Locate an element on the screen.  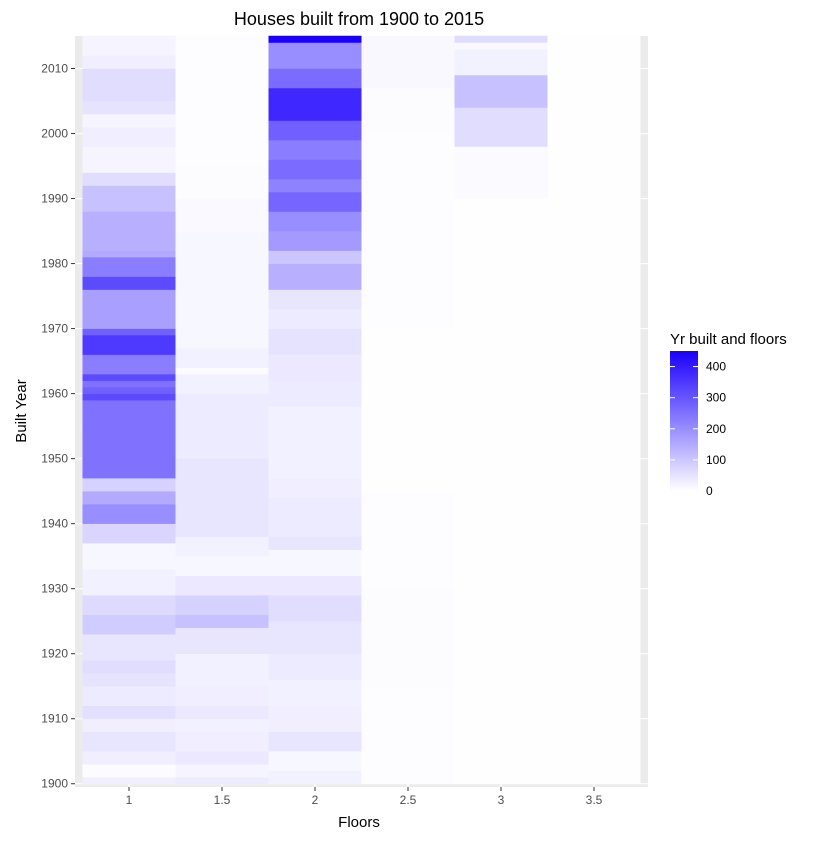
legend-title: Yr built and floors is located at coordinates (728, 339).